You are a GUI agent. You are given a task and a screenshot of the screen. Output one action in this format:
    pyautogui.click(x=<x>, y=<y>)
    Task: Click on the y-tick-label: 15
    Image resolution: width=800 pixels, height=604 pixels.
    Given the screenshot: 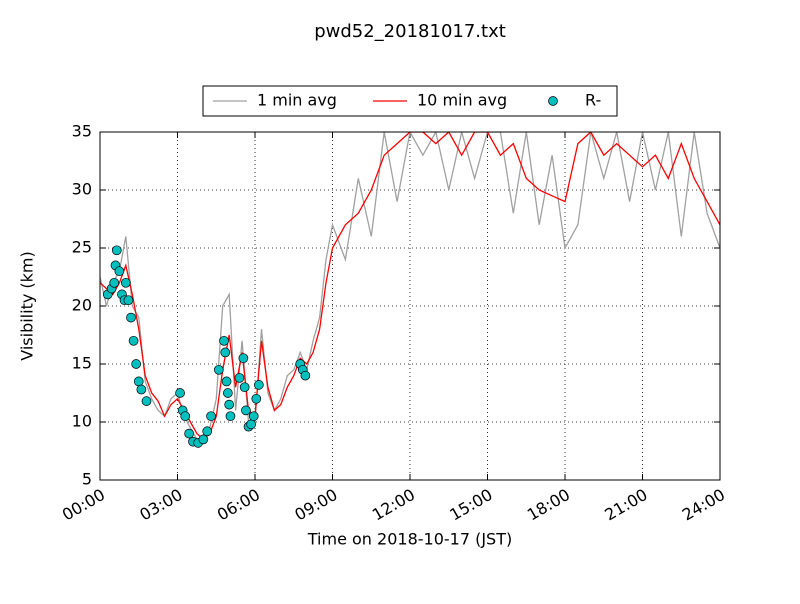 What is the action you would take?
    pyautogui.click(x=82, y=363)
    